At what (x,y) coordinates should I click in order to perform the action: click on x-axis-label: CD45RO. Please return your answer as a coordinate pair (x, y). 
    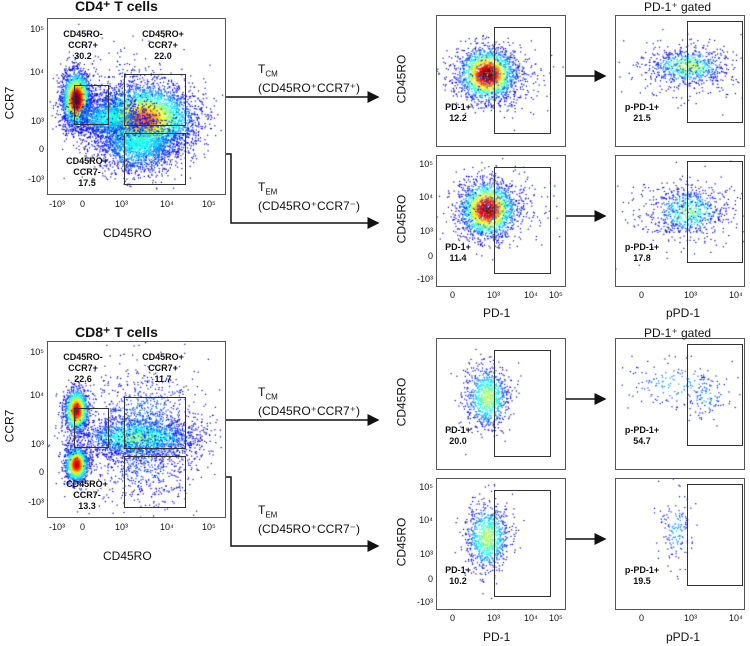
    Looking at the image, I should click on (127, 233).